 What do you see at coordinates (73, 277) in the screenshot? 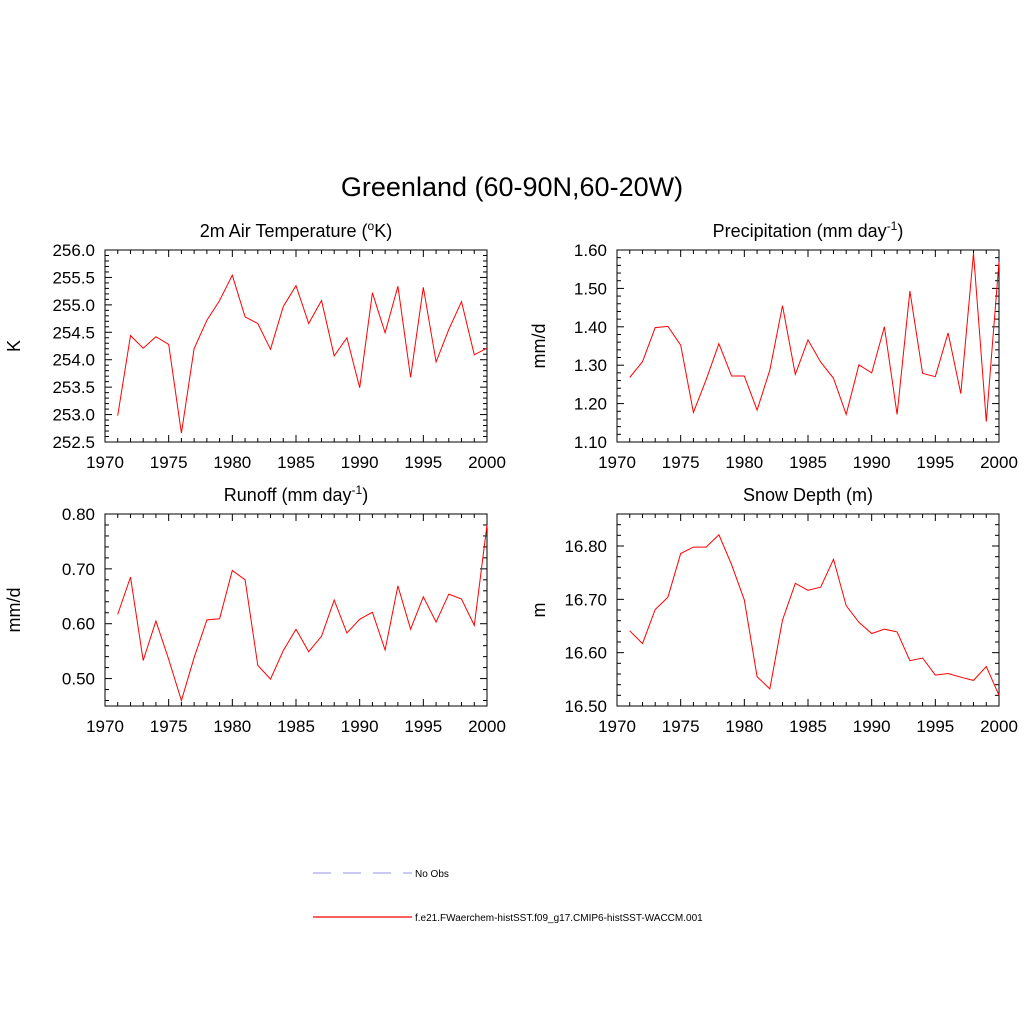
I see `y-tick-label: 255.5` at bounding box center [73, 277].